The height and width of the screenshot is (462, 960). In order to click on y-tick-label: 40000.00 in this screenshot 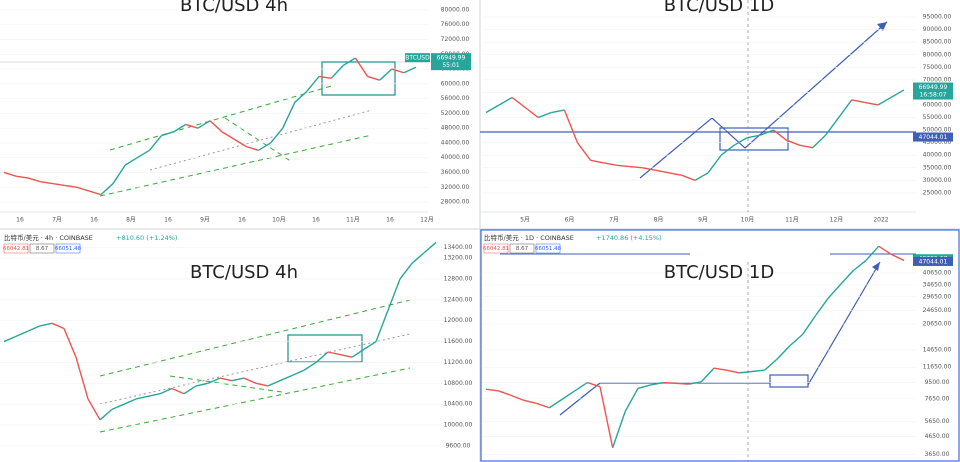, I will do `click(455, 157)`.